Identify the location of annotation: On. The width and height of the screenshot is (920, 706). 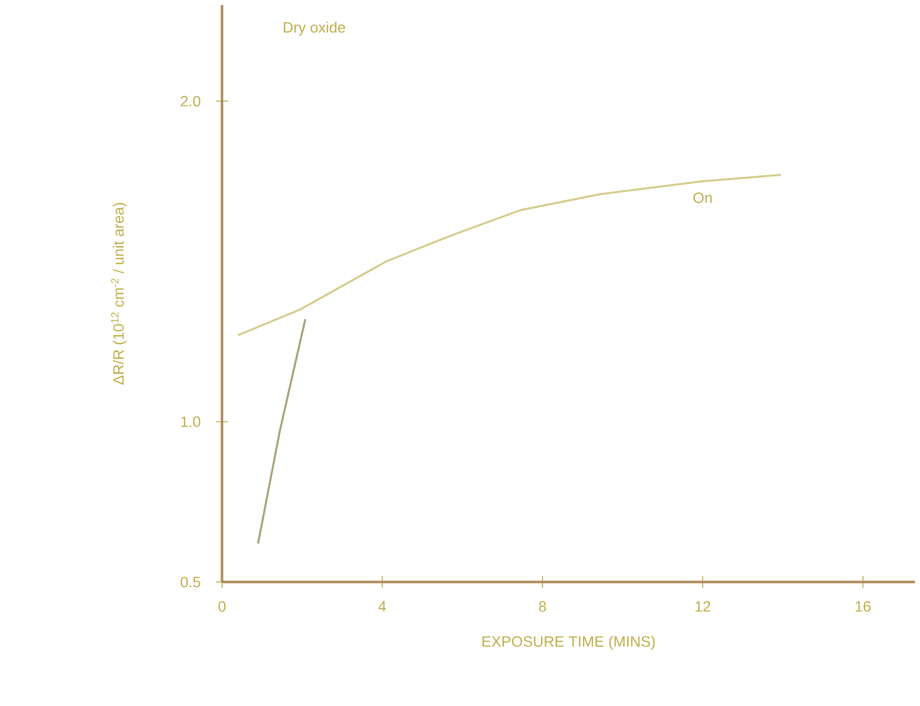
(702, 198).